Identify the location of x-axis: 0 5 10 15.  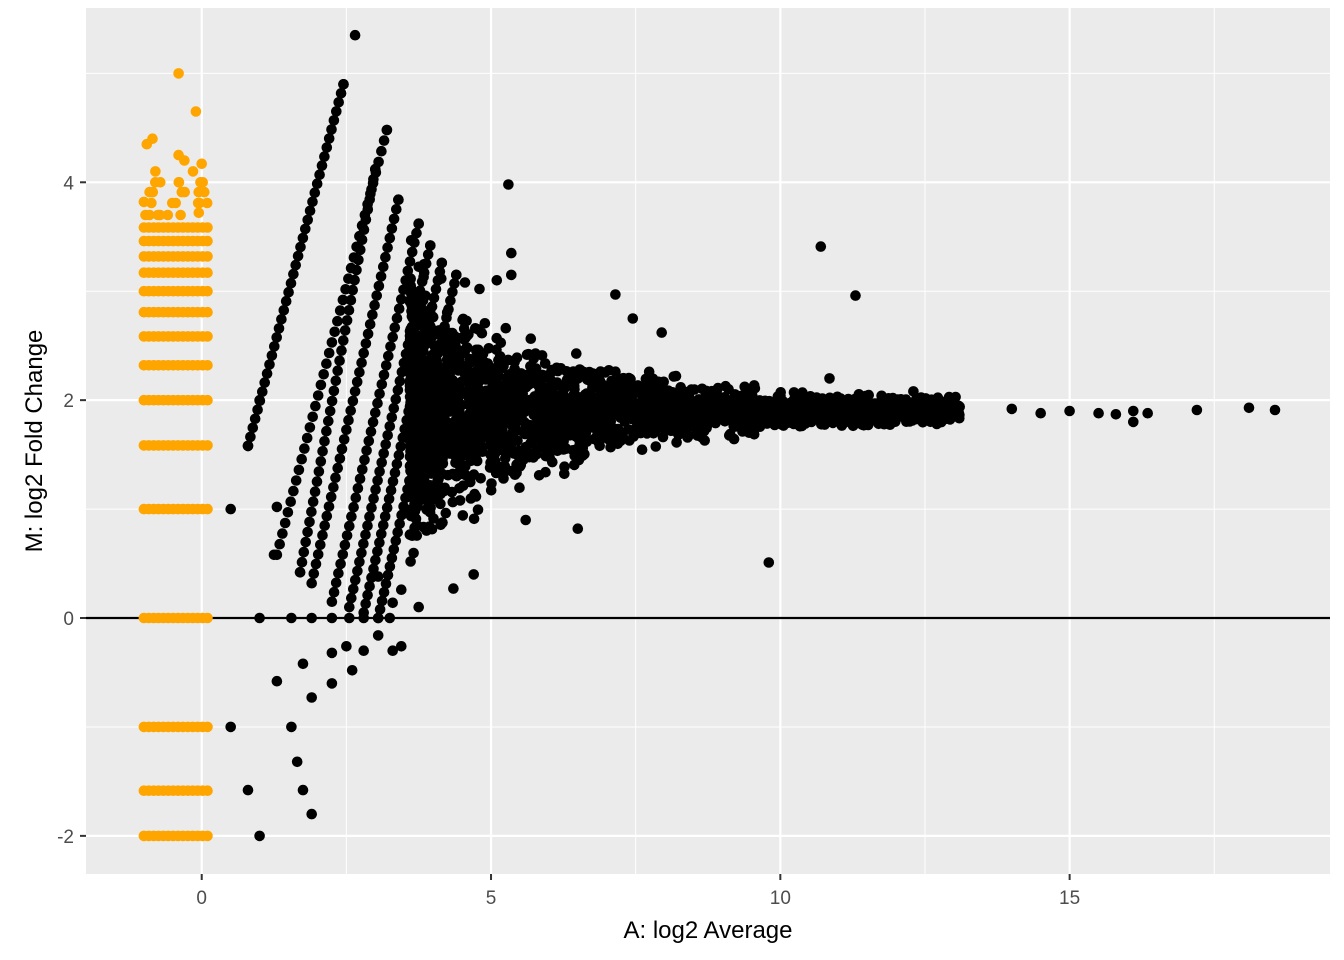
(638, 891).